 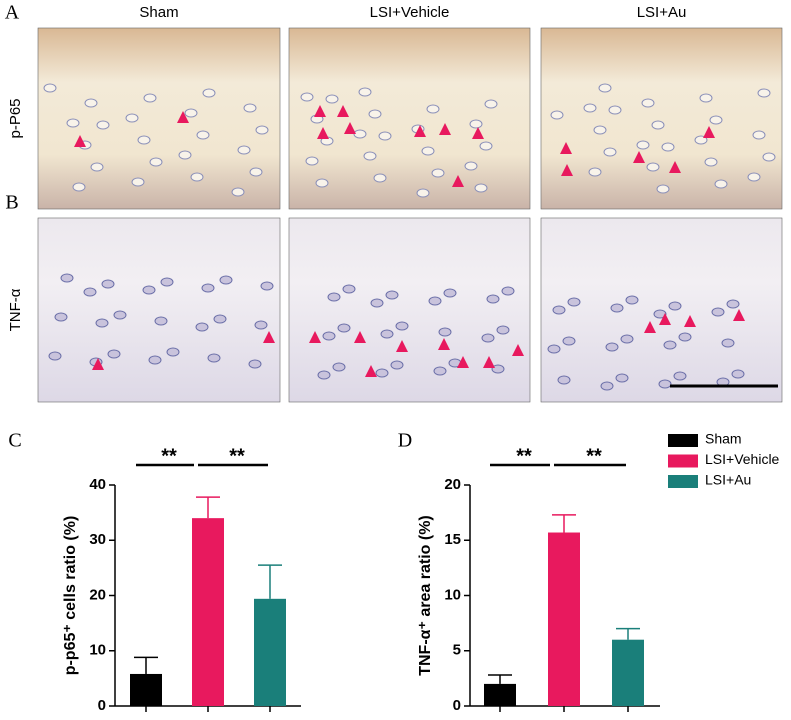 What do you see at coordinates (723, 439) in the screenshot?
I see `legend-label: Sham` at bounding box center [723, 439].